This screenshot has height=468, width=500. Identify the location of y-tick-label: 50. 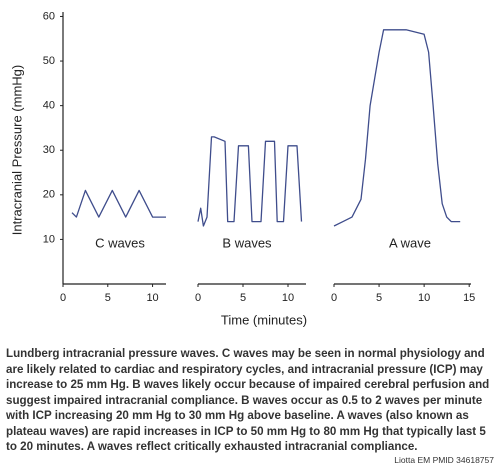
(49, 61).